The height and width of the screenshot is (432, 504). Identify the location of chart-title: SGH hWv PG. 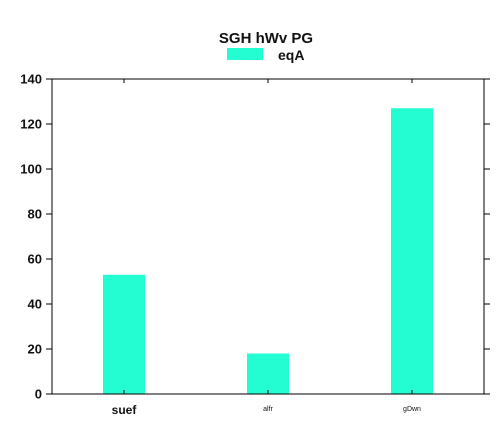
(266, 38).